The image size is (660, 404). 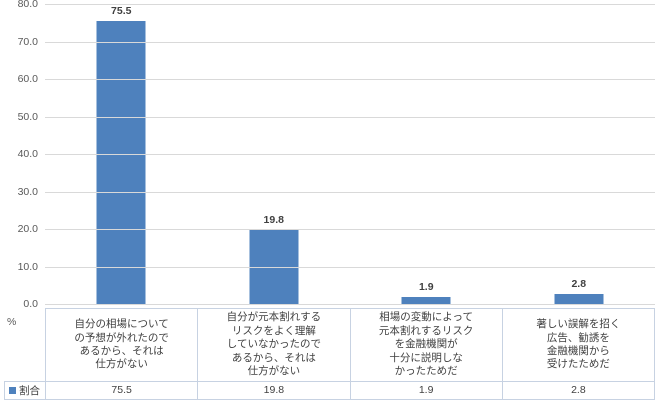 What do you see at coordinates (27, 154) in the screenshot?
I see `y-tick-label: 40.0` at bounding box center [27, 154].